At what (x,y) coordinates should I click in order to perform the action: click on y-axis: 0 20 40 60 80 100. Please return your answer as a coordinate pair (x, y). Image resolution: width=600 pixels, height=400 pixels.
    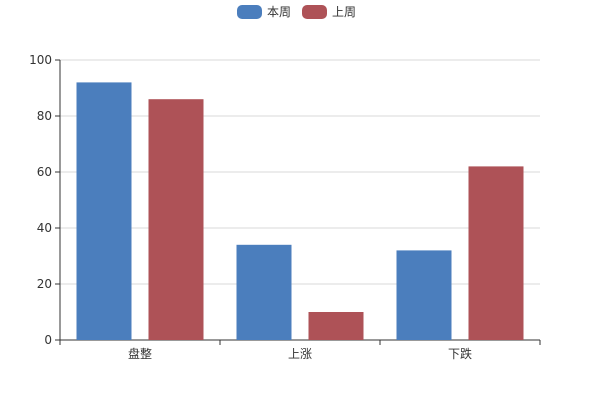
    Looking at the image, I should click on (45, 200).